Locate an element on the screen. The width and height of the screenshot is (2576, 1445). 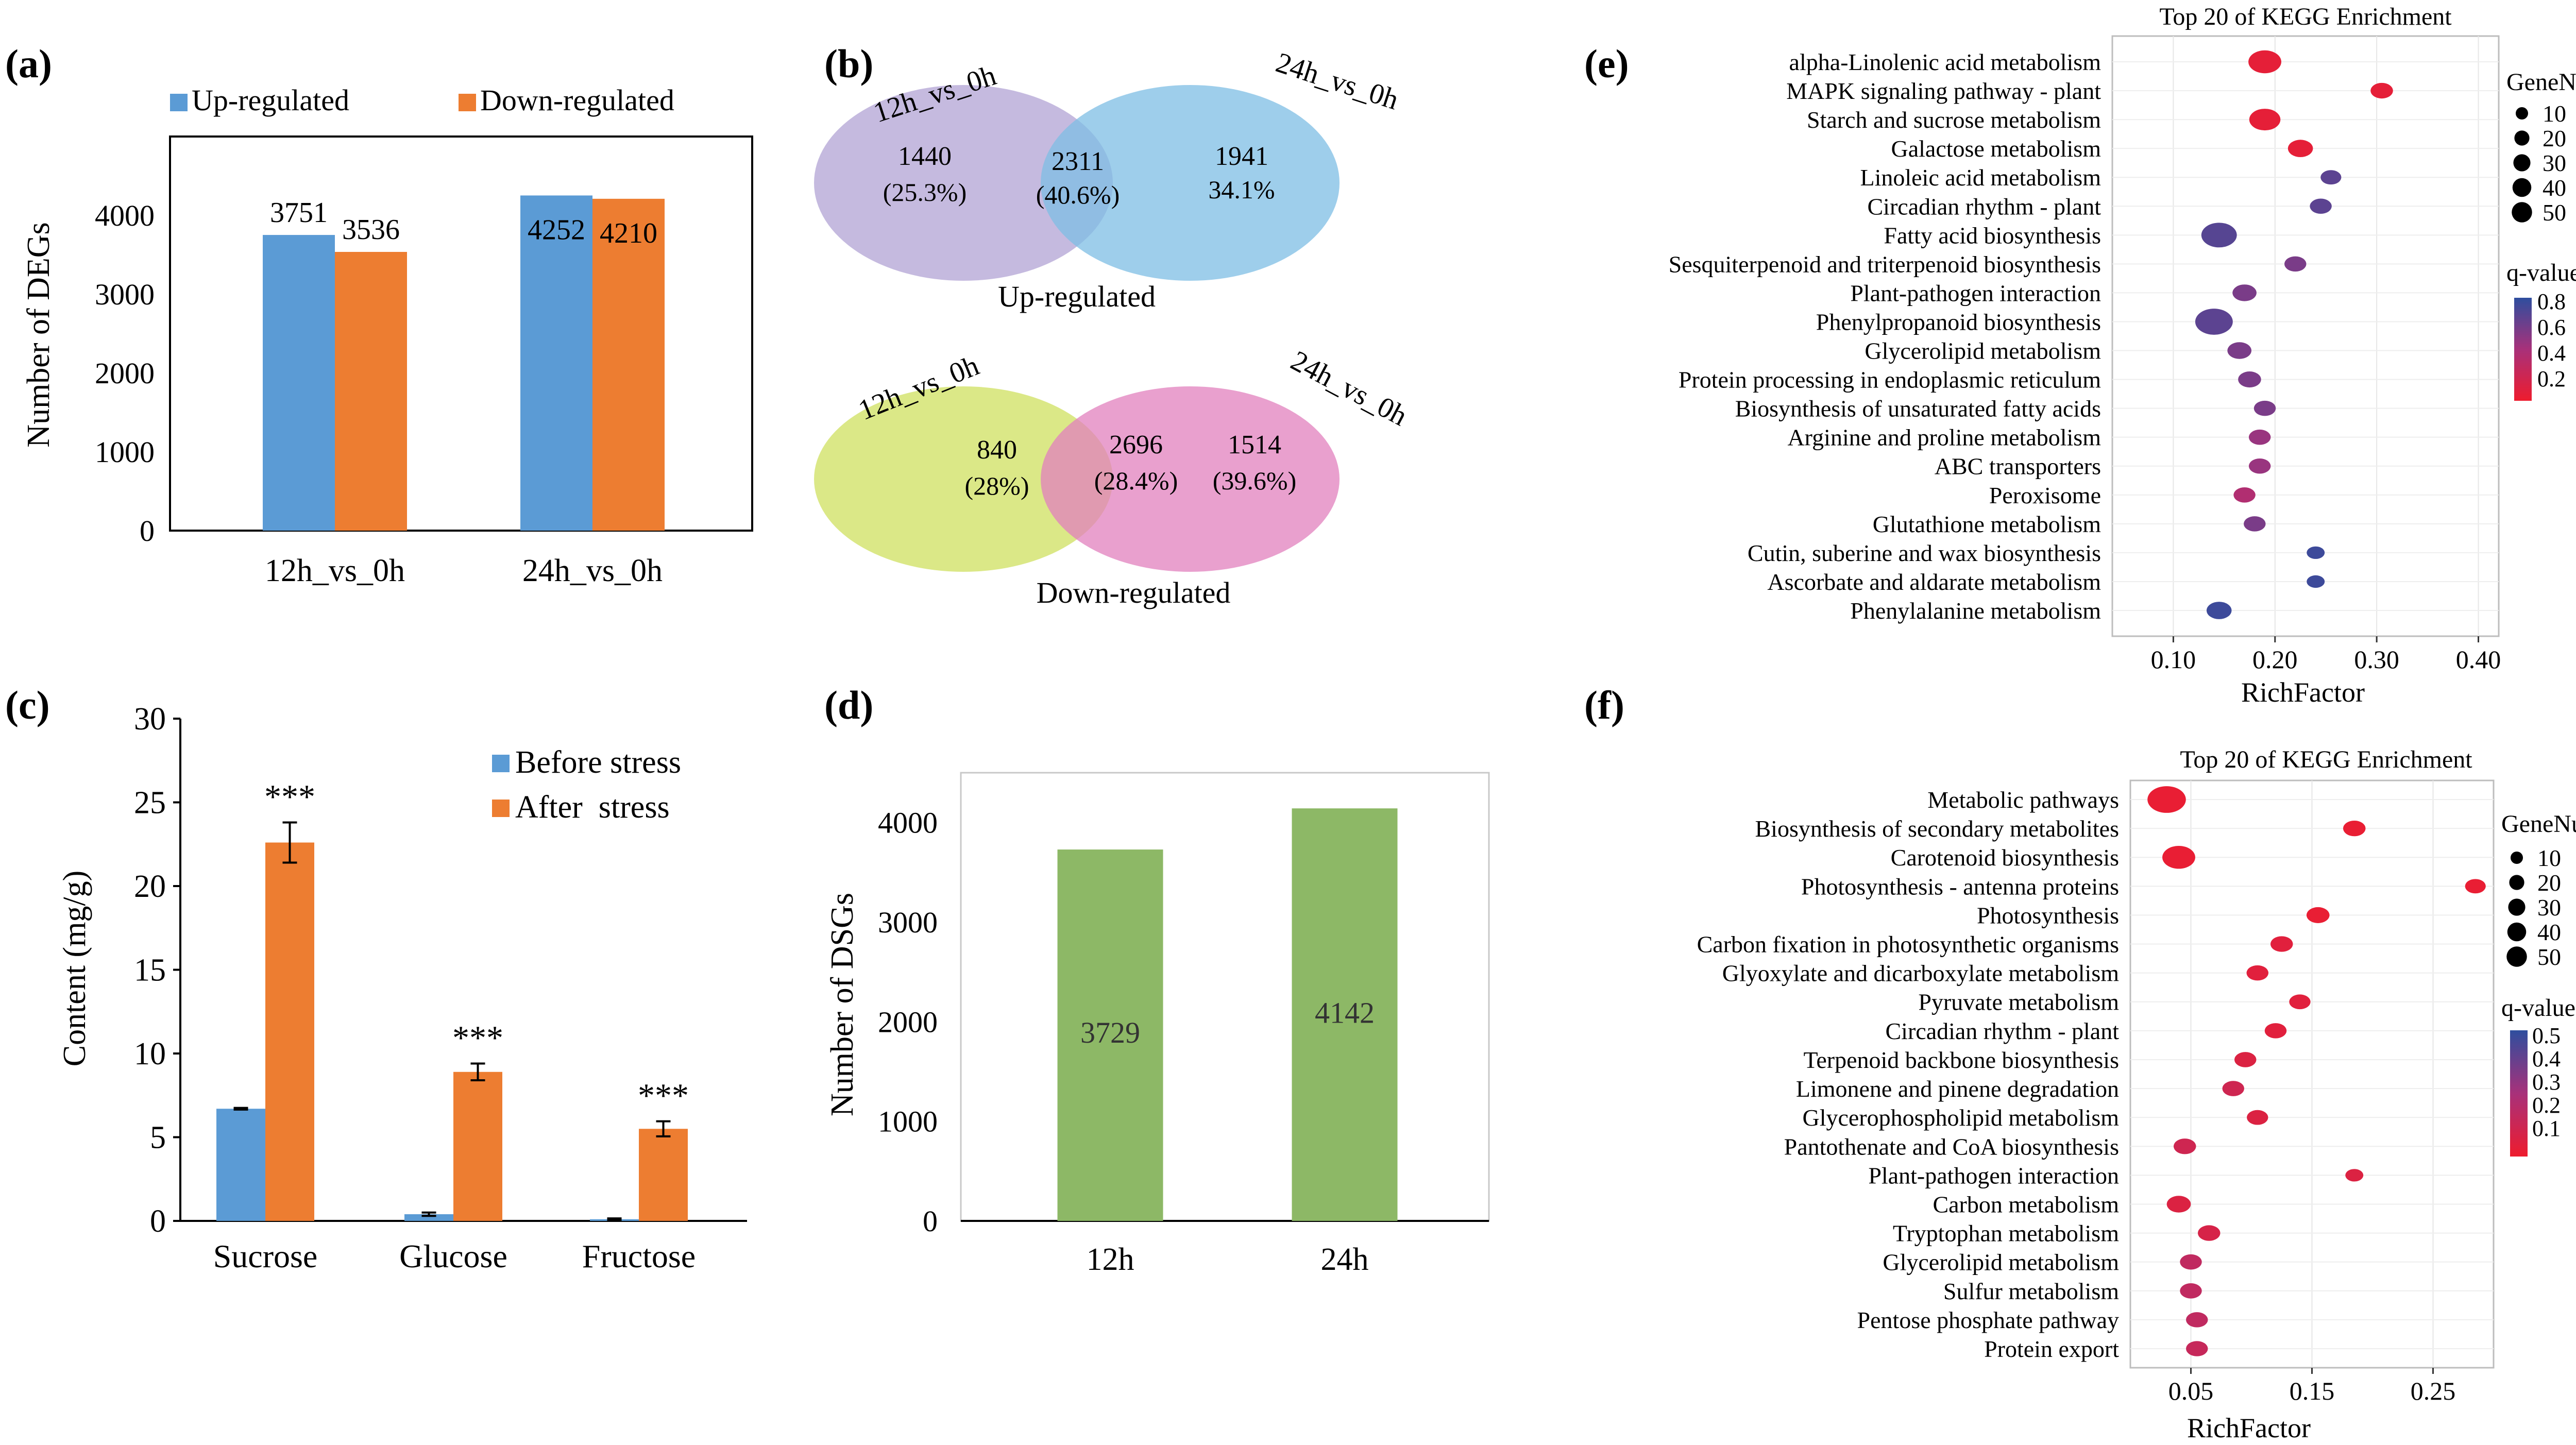
e-pathway-label: alpha-Linolenic acid metabolism is located at coordinates (1945, 62).